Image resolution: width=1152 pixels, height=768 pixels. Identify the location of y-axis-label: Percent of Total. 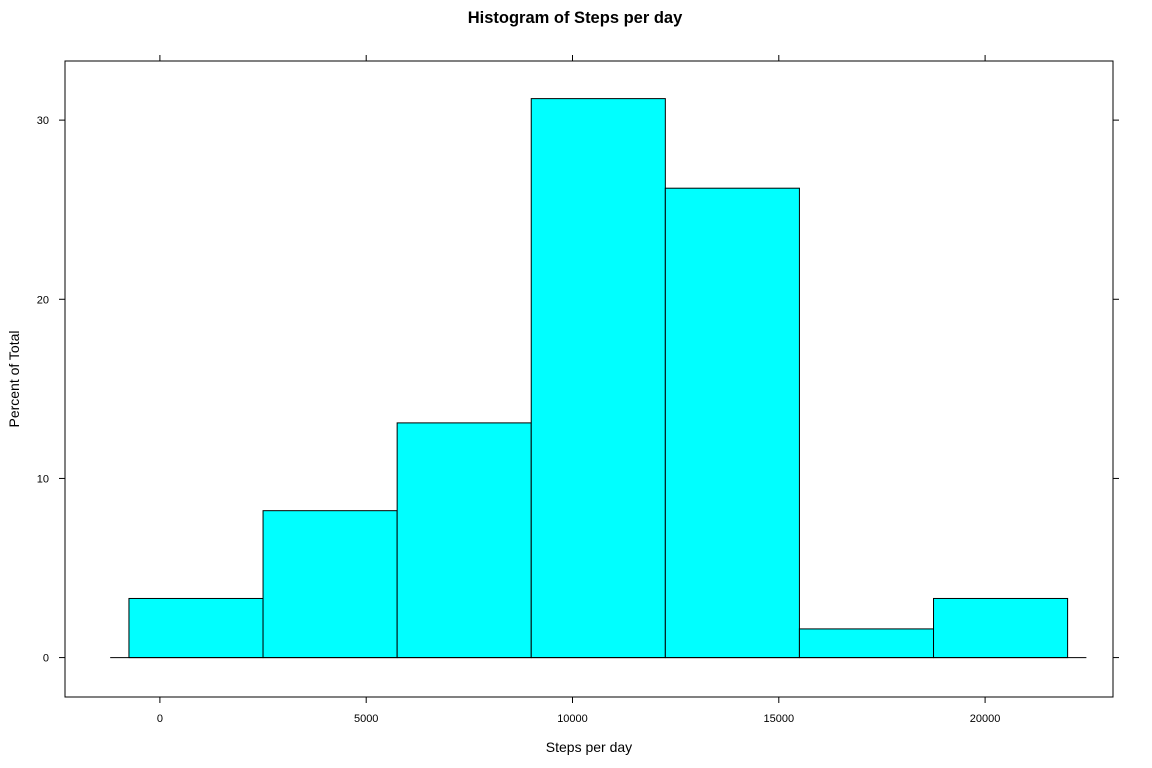
(14, 378).